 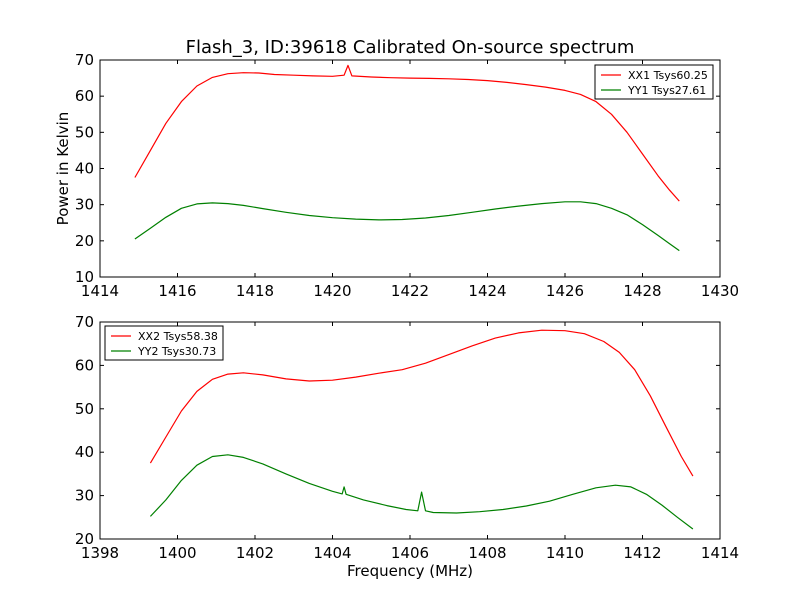 I want to click on y-axis-label: Power in Kelvin, so click(x=63, y=169).